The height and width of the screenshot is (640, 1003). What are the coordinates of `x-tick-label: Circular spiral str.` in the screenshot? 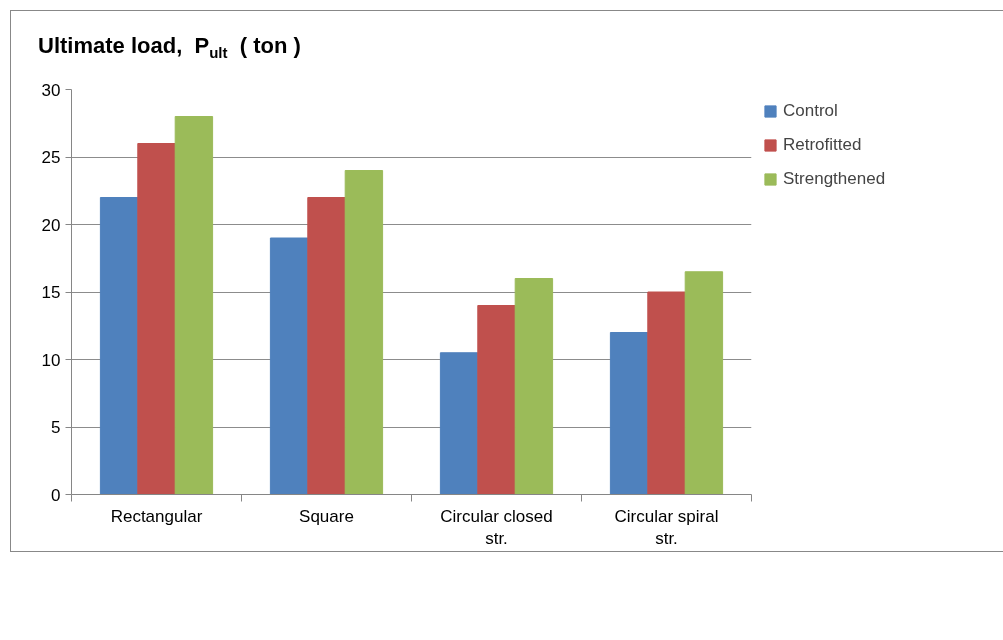 It's located at (666, 527).